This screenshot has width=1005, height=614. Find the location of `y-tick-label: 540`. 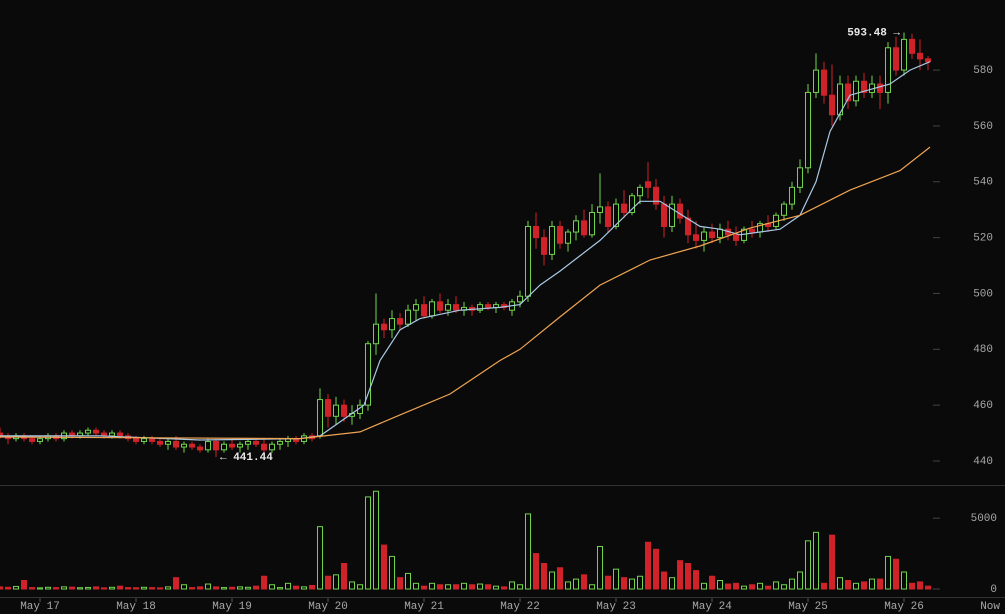

y-tick-label: 540 is located at coordinates (983, 183).